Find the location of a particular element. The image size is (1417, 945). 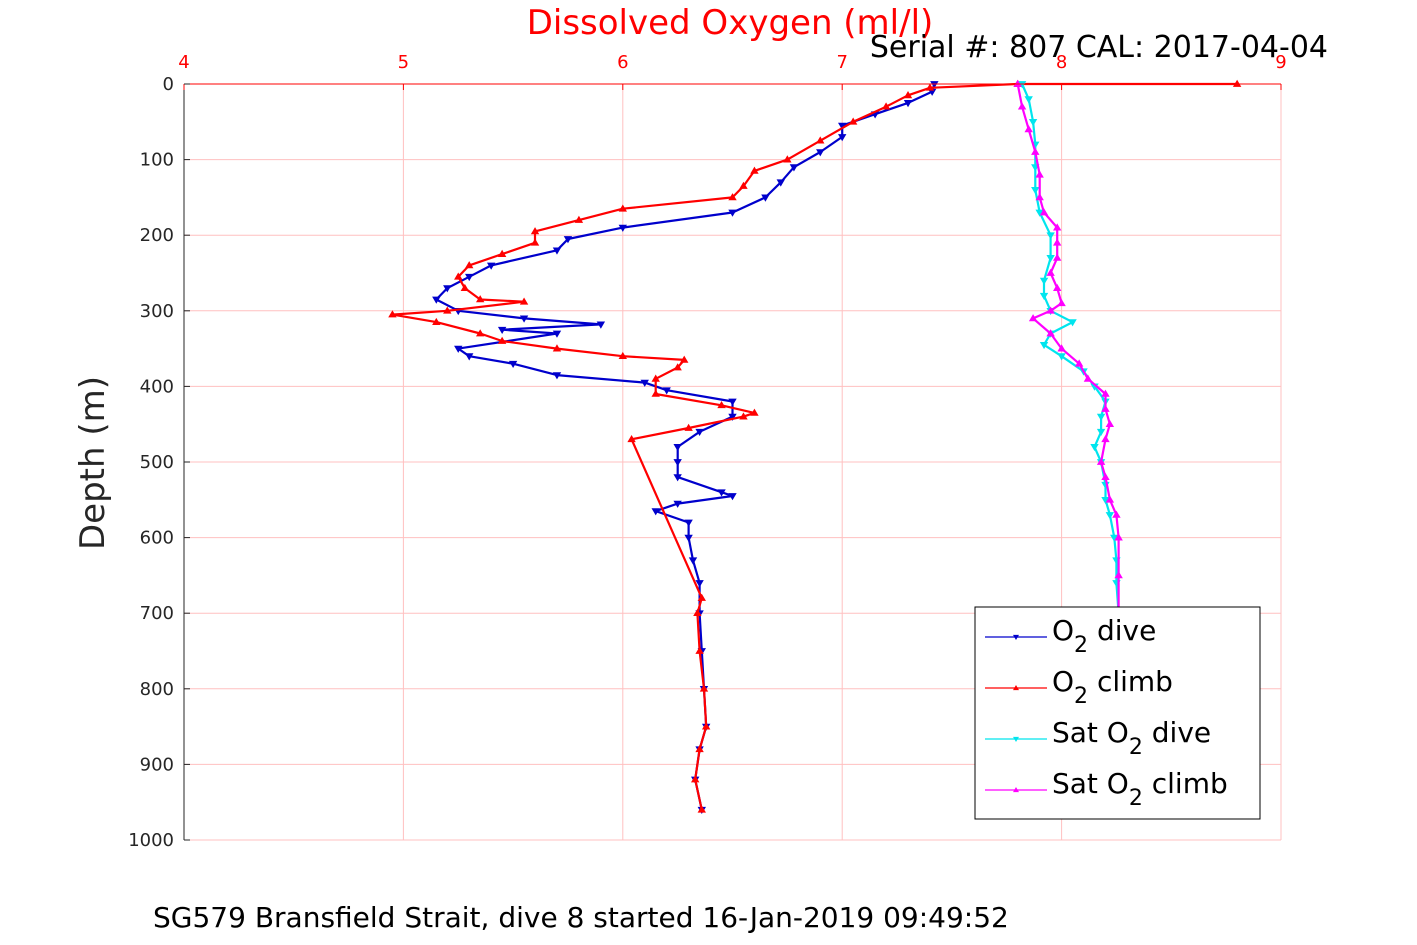

serial-label: Serial #: 807 CAL: 2017-04-04 is located at coordinates (1099, 47).